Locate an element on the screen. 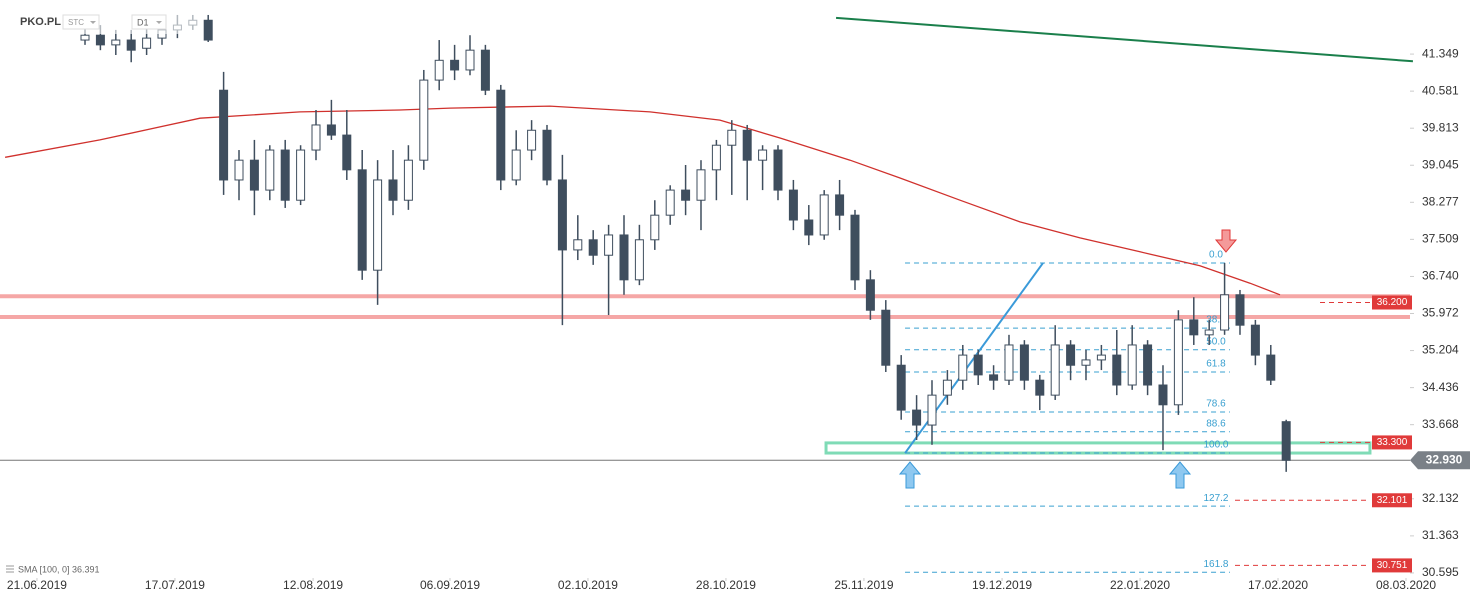  last-price-tag is located at coordinates (1440, 460).